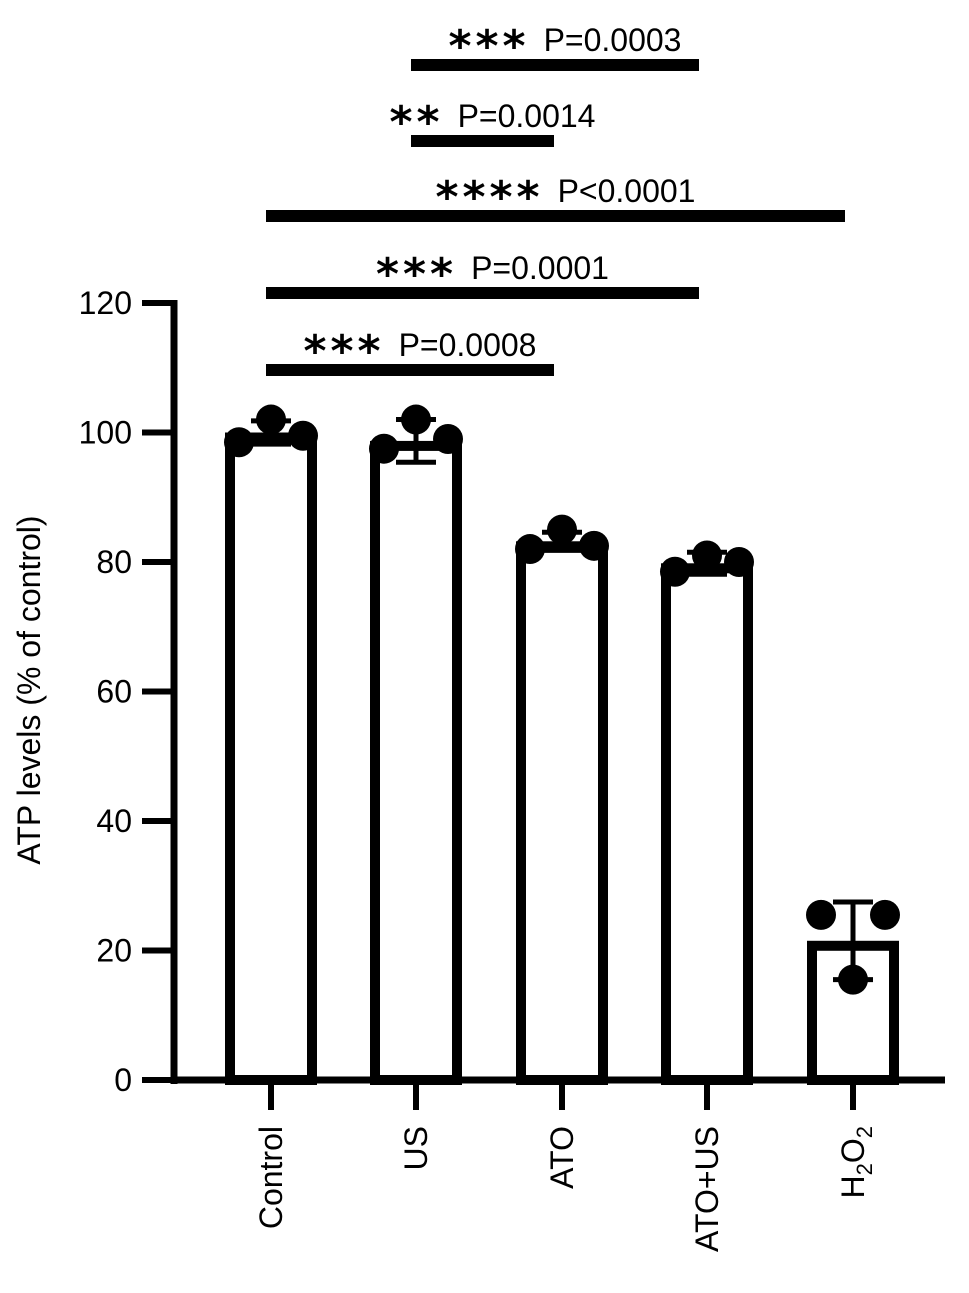 This screenshot has width=969, height=1293. I want to click on y-tick-label: 100, so click(105, 433).